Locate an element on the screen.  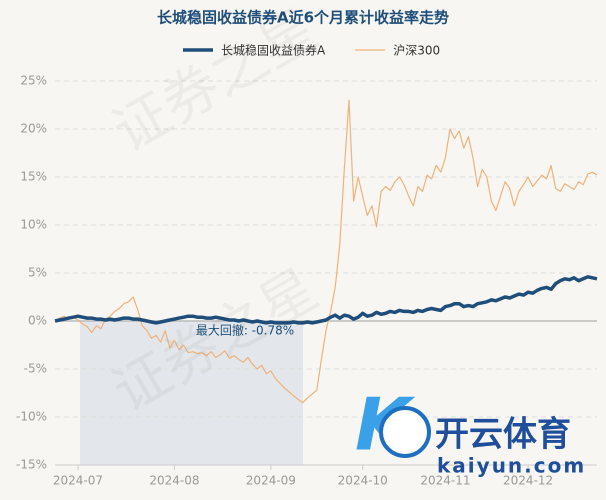
logo-ball is located at coordinates (405, 432).